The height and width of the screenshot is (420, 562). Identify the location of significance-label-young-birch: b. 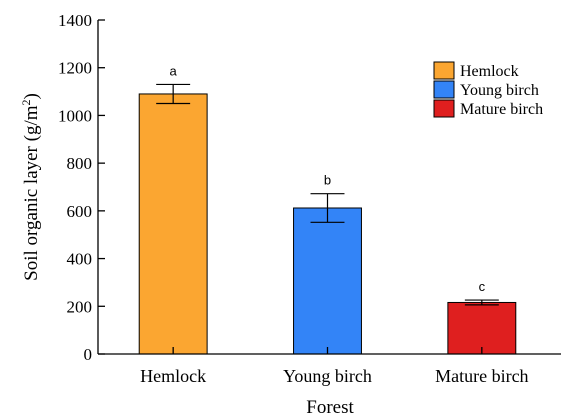
(327, 180).